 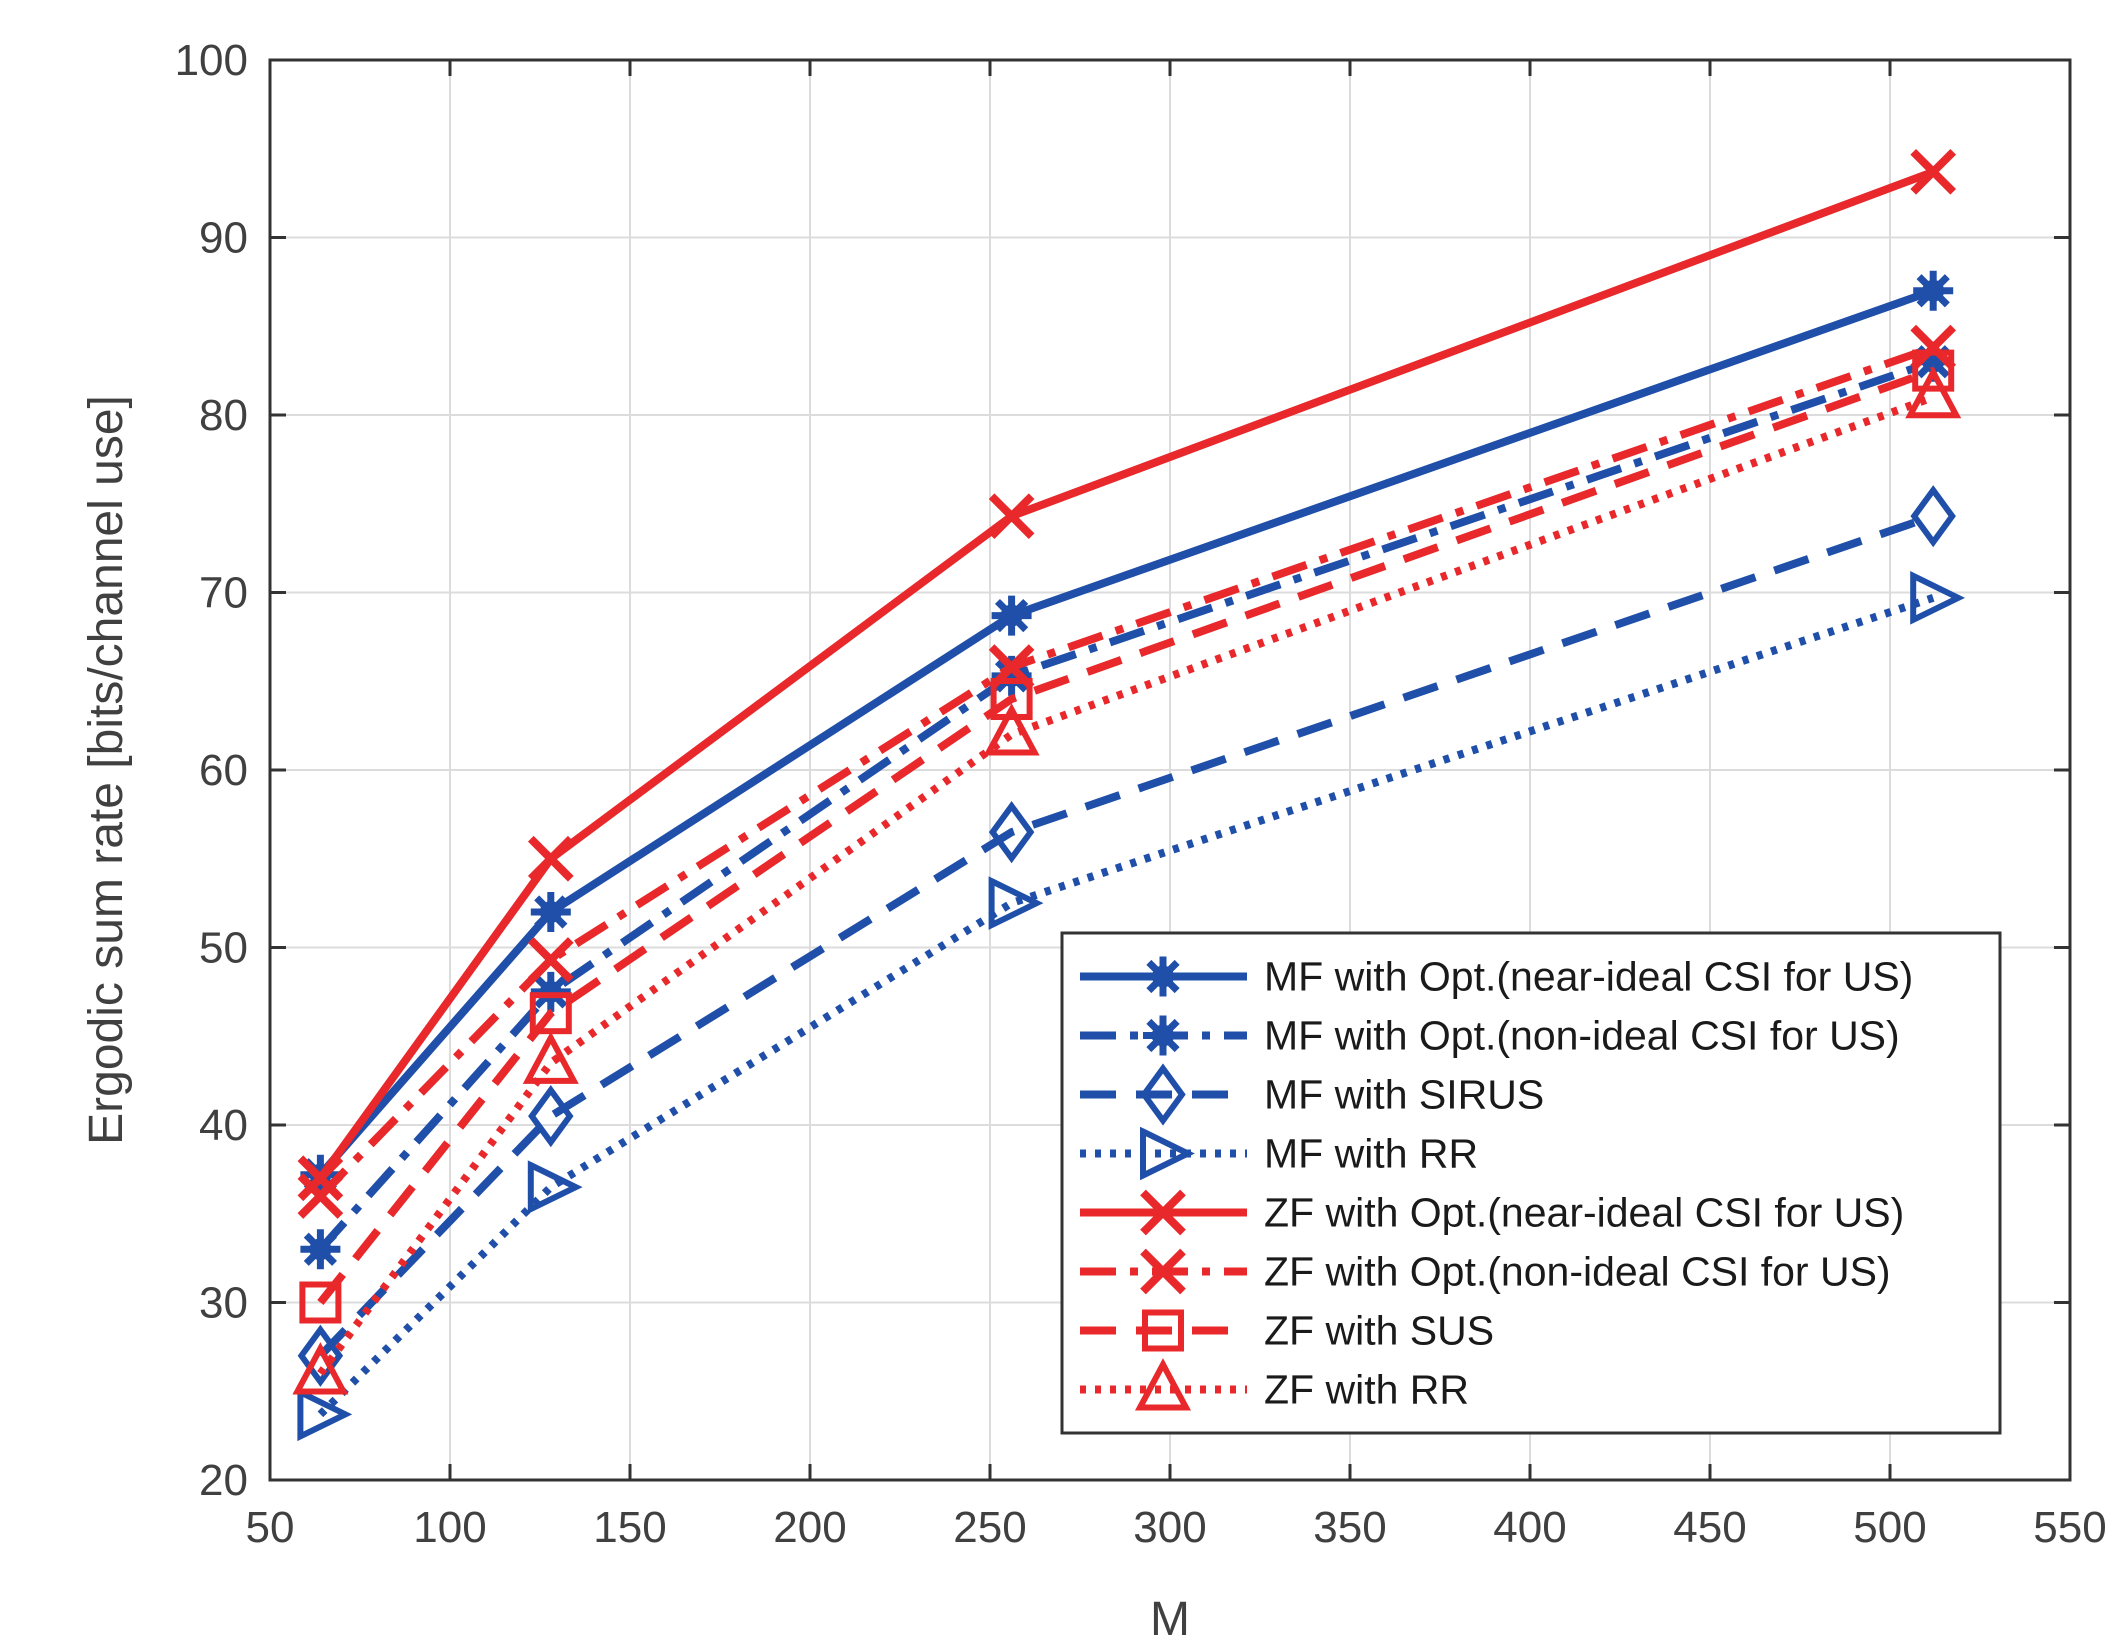 What do you see at coordinates (1404, 1095) in the screenshot?
I see `legend-label: MF with SIRUS` at bounding box center [1404, 1095].